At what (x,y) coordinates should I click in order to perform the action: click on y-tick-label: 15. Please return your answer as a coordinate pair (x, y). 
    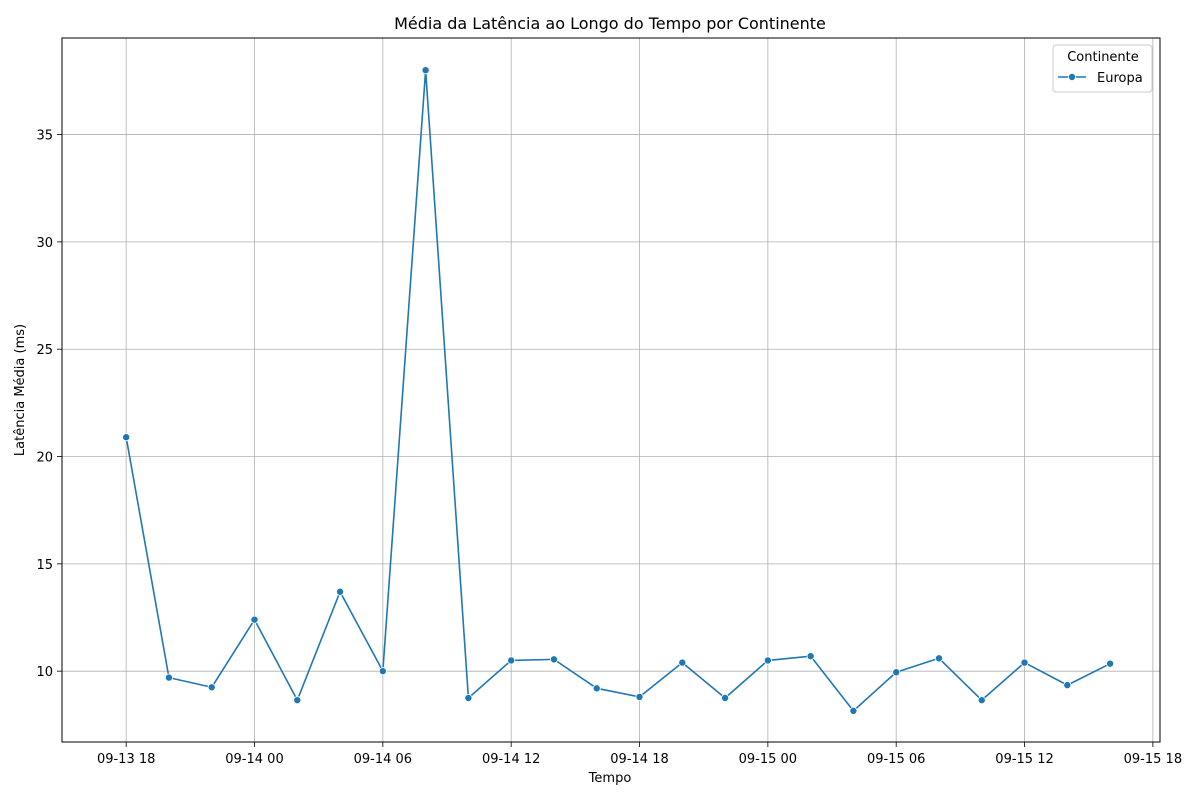
    Looking at the image, I should click on (44, 565).